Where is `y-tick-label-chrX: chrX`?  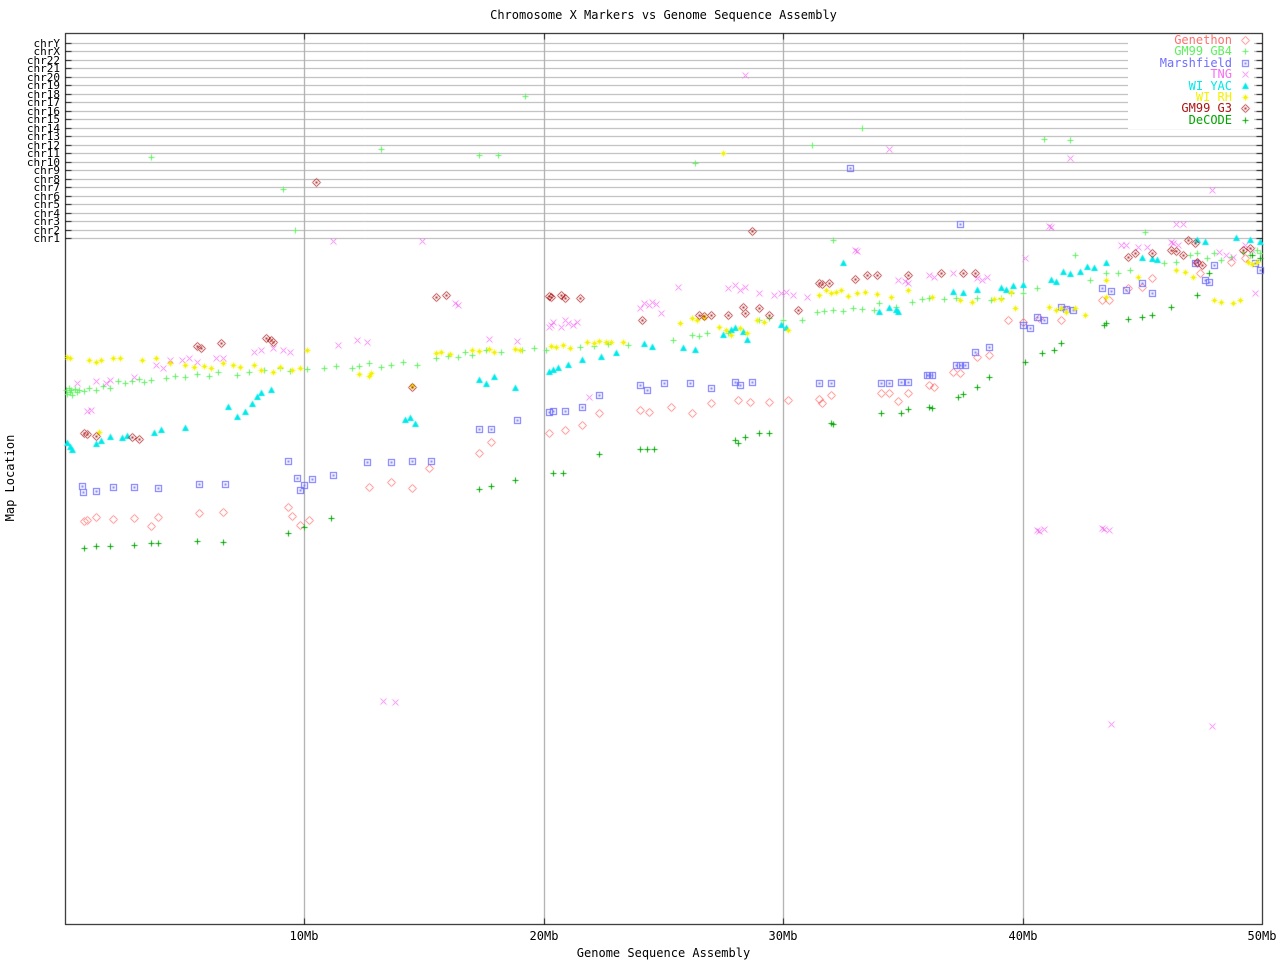
y-tick-label-chrX: chrX is located at coordinates (47, 51).